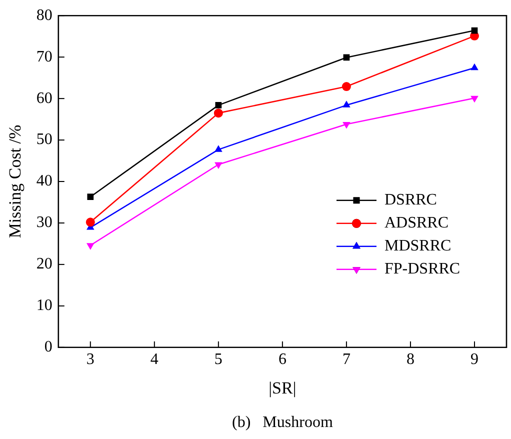  What do you see at coordinates (282, 388) in the screenshot?
I see `x-axis-title: |SR|` at bounding box center [282, 388].